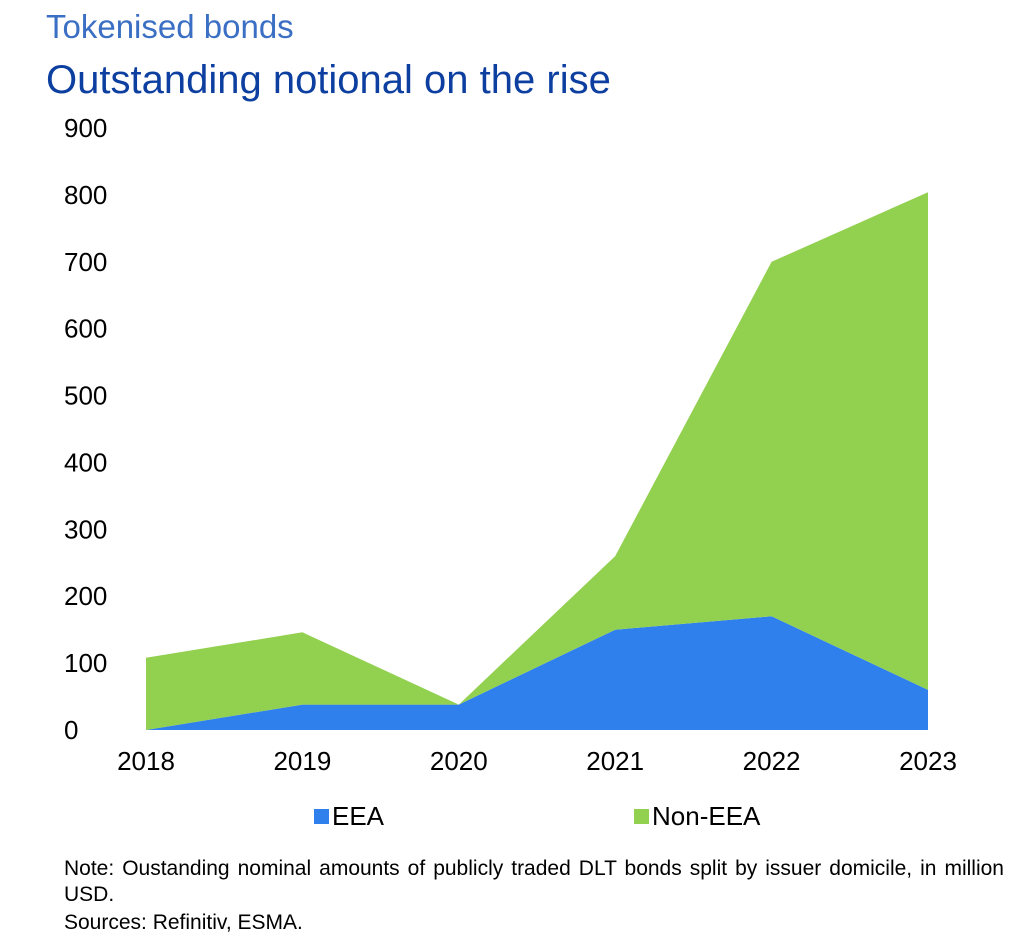 This screenshot has height=952, width=1024. Describe the element at coordinates (146, 761) in the screenshot. I see `x-tick-label: 2018` at that location.